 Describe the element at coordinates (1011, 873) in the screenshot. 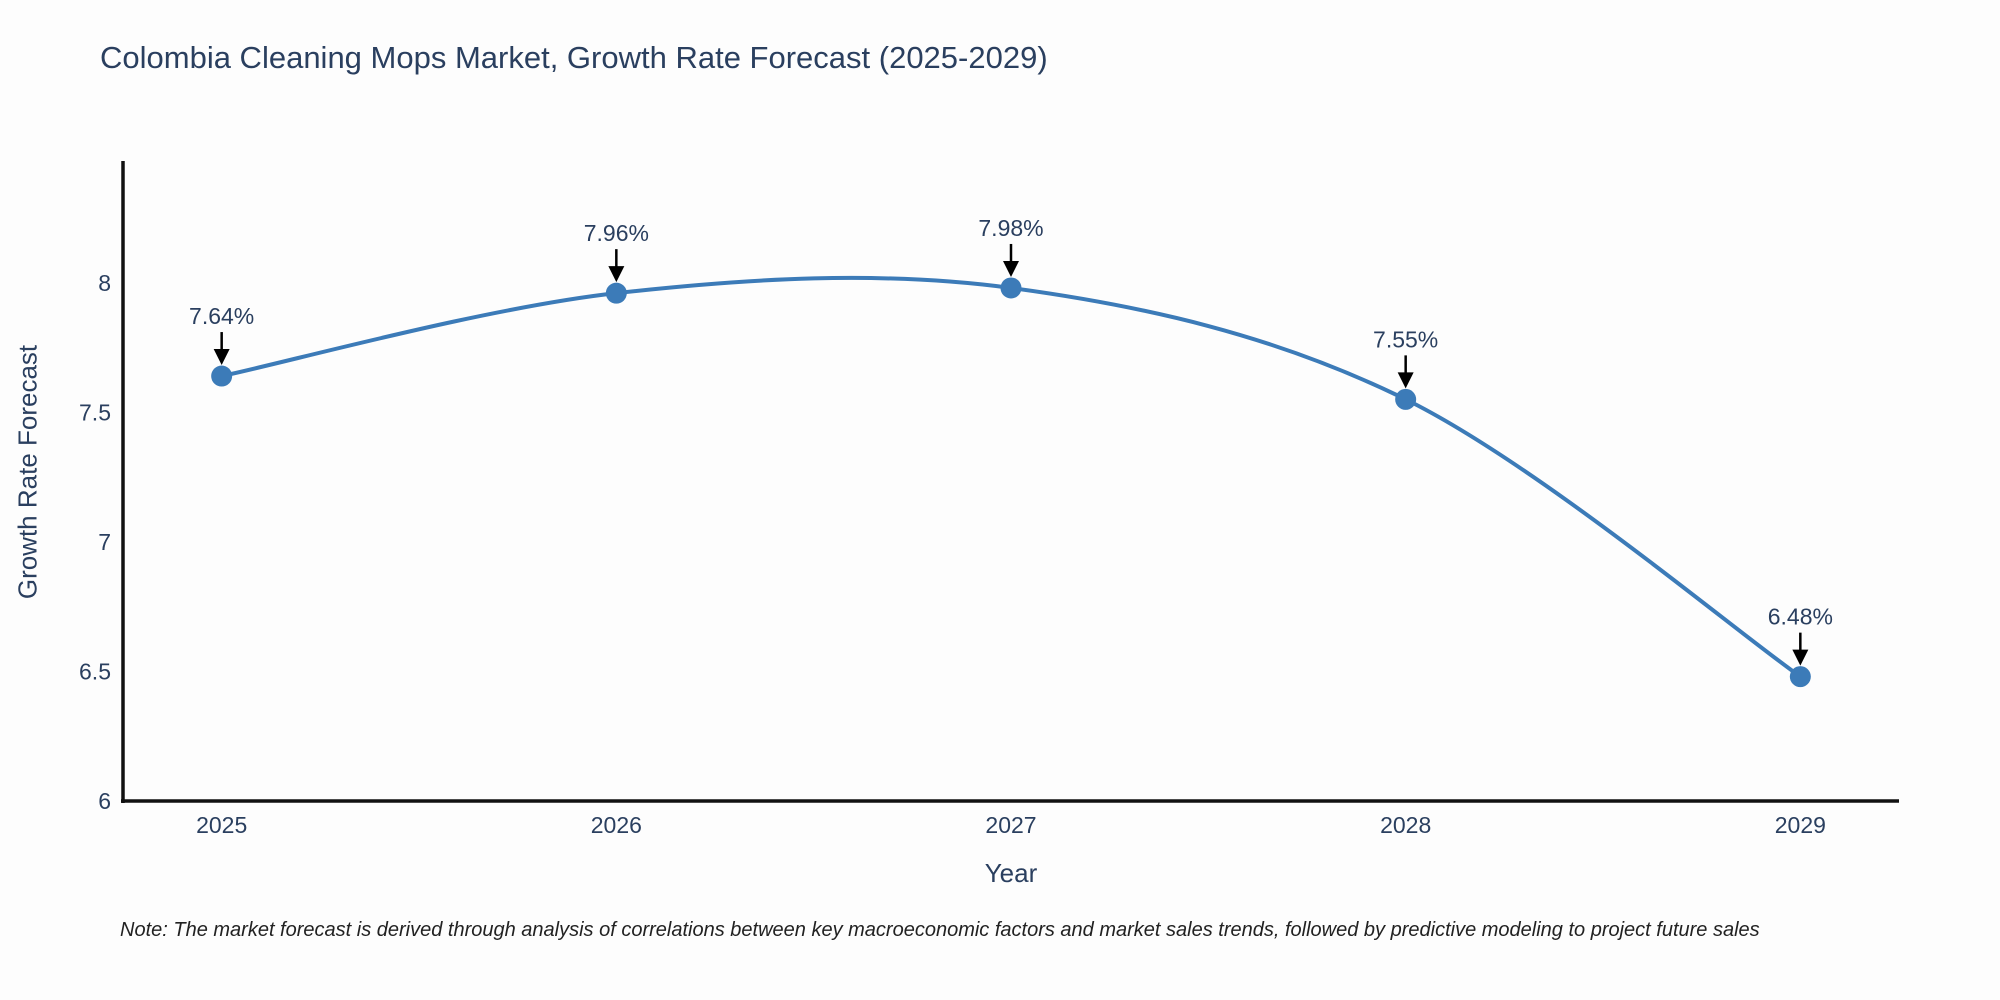

I see `x-axis-title: Year` at that location.